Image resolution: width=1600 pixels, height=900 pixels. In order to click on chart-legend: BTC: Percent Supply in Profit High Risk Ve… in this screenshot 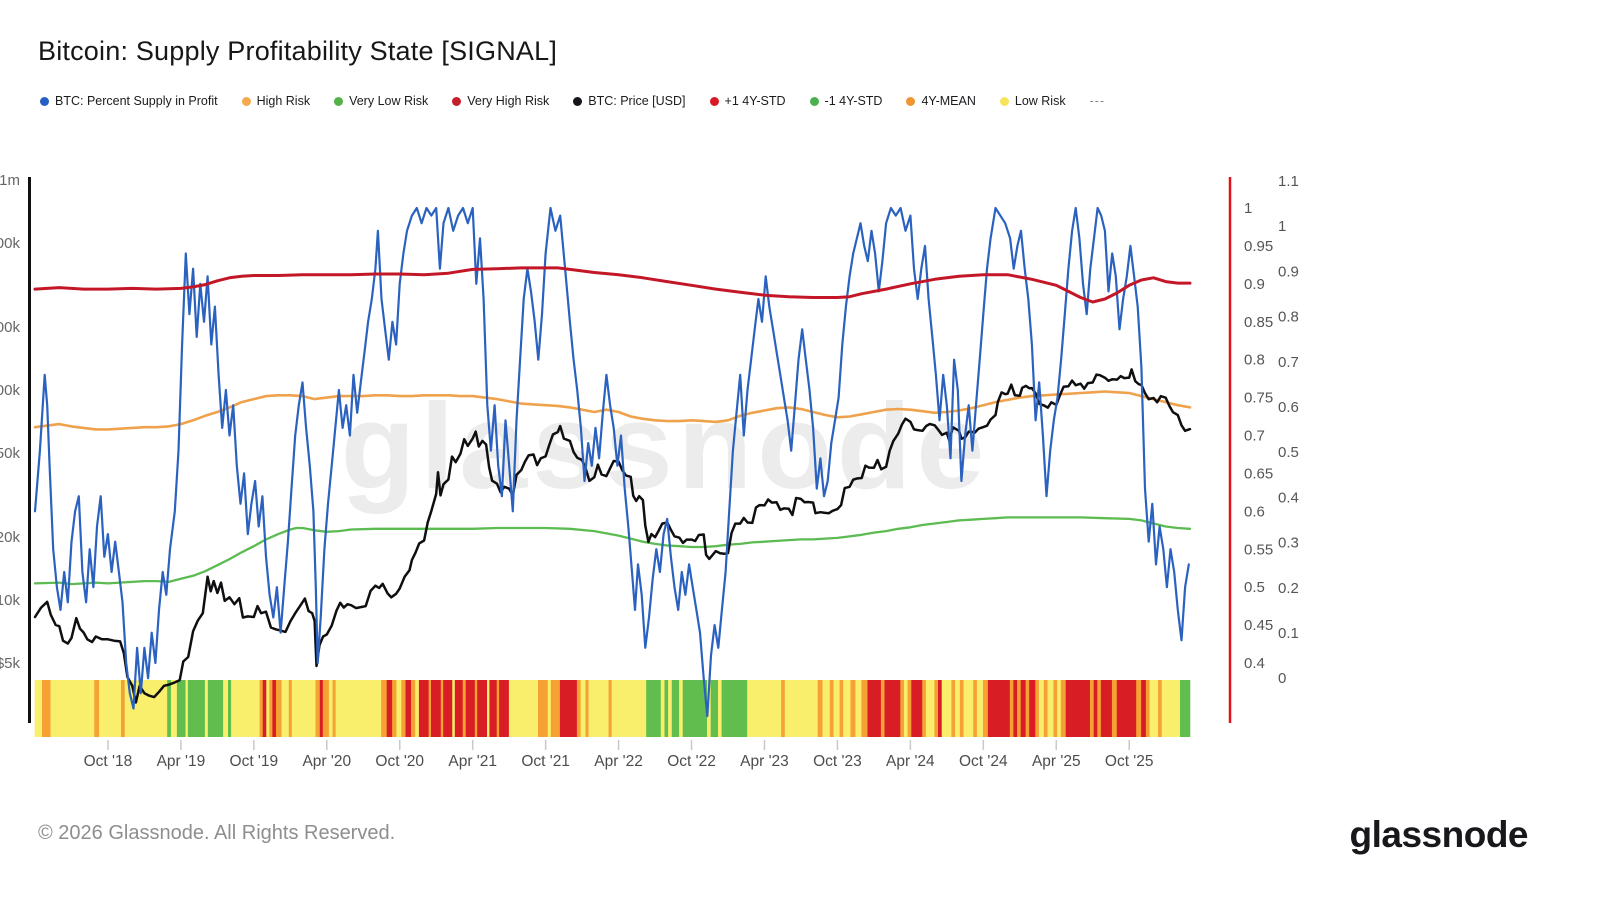, I will do `click(572, 101)`.